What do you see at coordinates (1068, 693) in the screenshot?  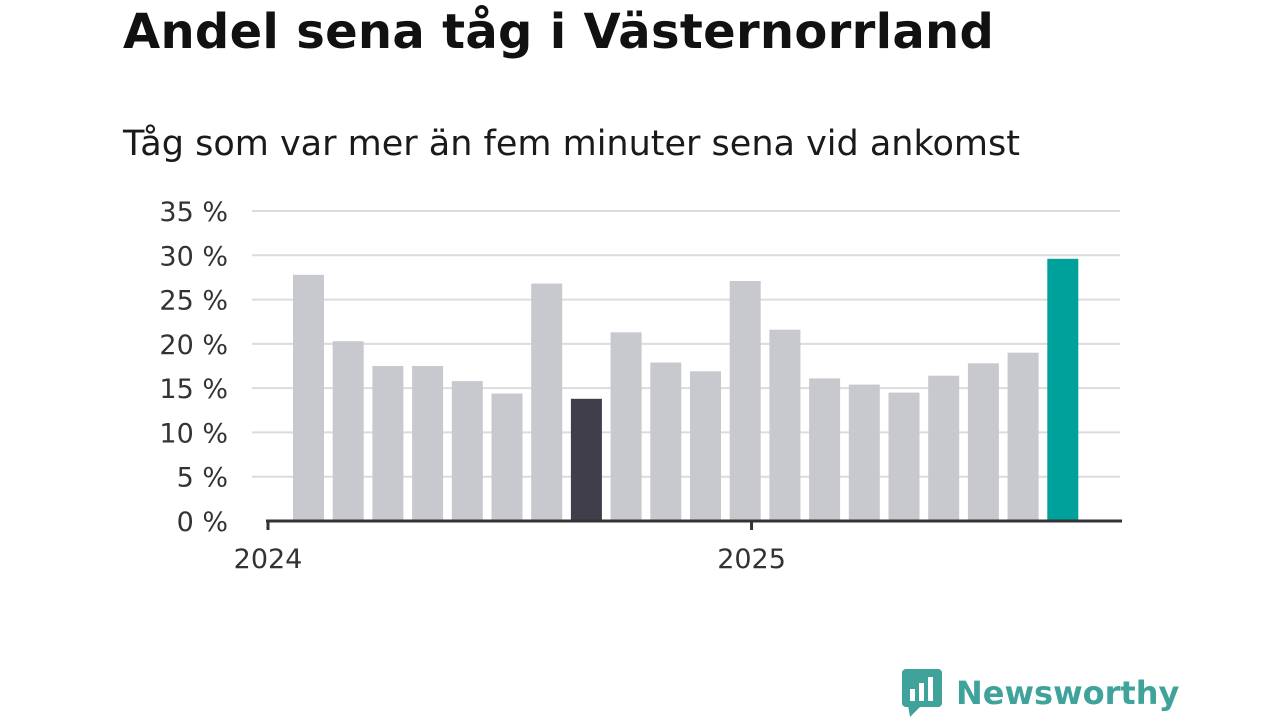 I see `brand-name: Newsworthy` at bounding box center [1068, 693].